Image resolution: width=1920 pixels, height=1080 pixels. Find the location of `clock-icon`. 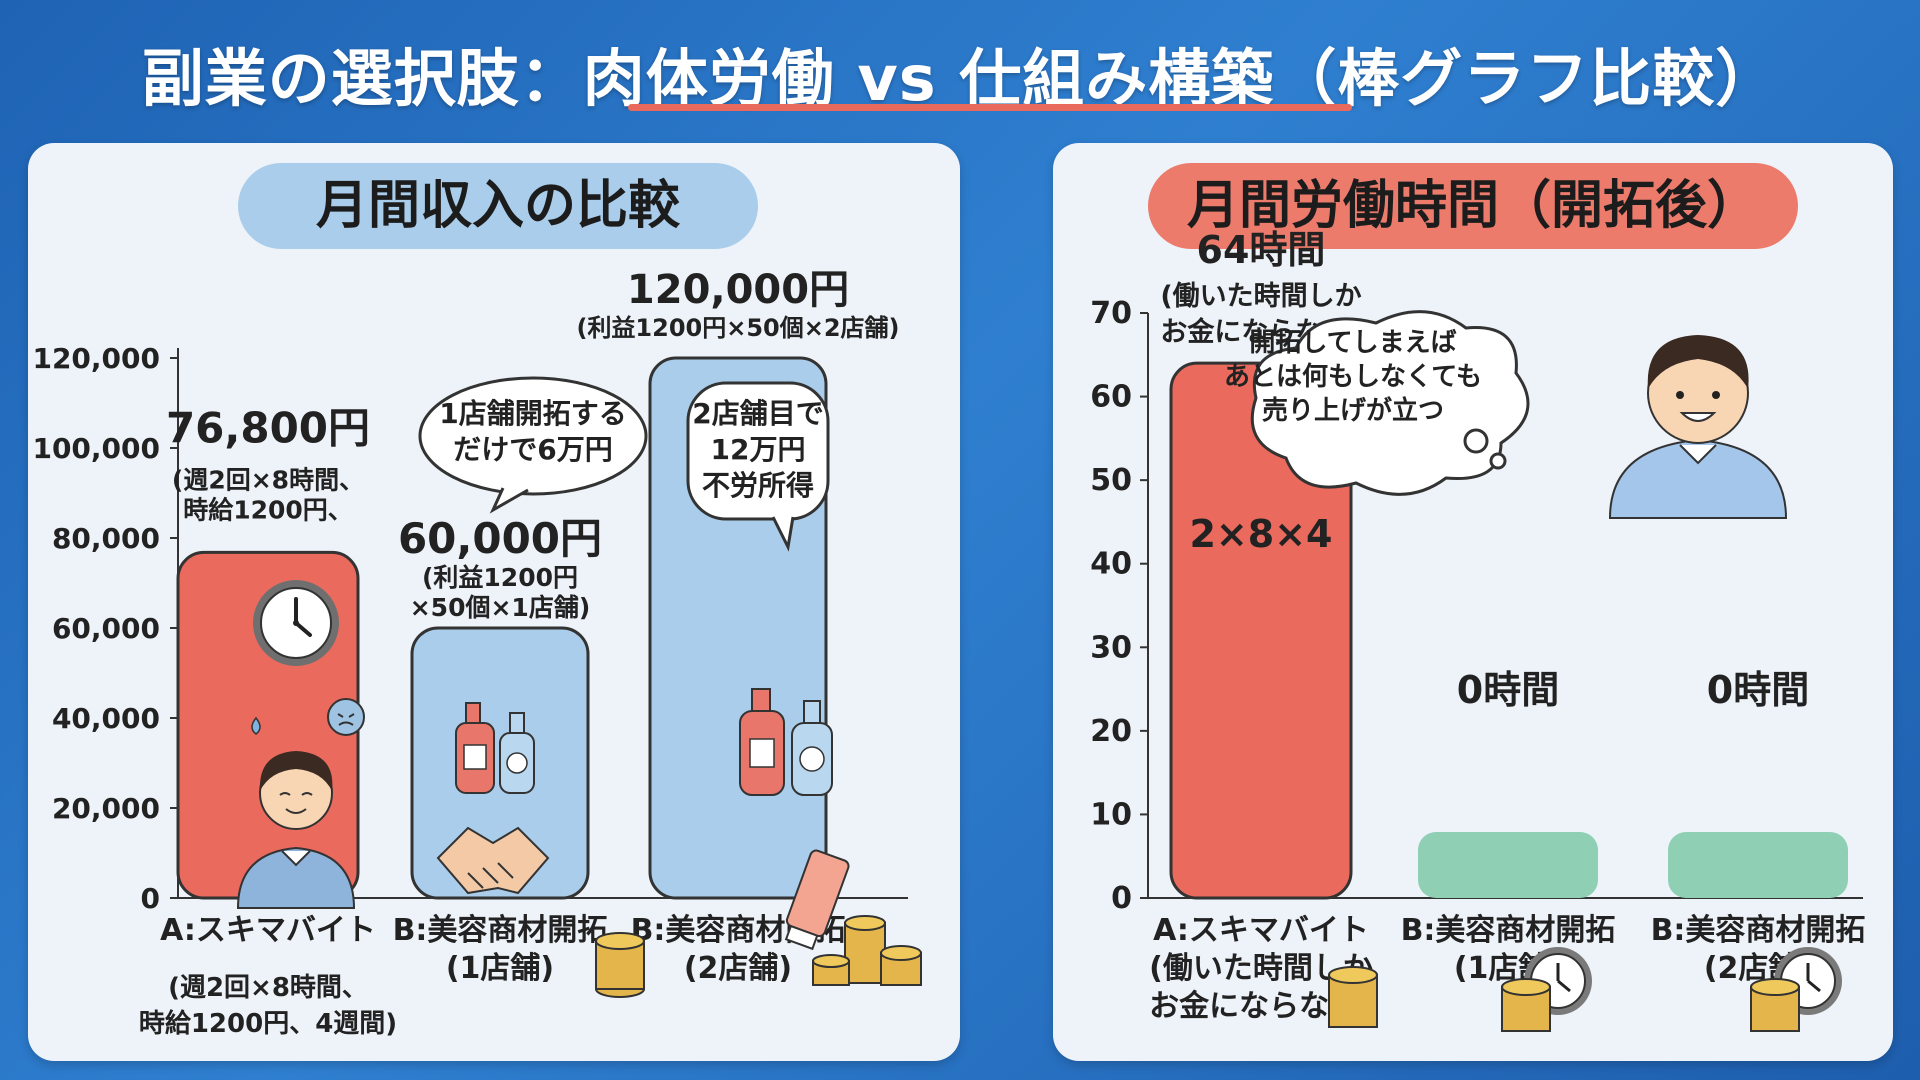

clock-icon is located at coordinates (296, 623).